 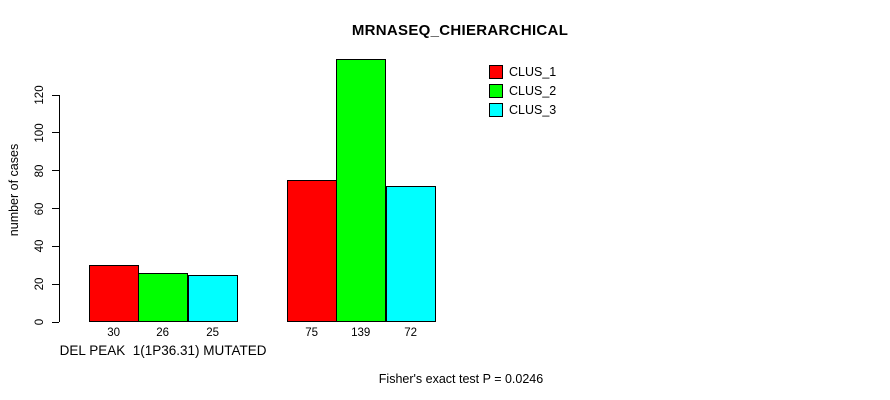 I want to click on legend: CLUS_1 CLUS_2 CLUS_3, so click(x=522, y=90).